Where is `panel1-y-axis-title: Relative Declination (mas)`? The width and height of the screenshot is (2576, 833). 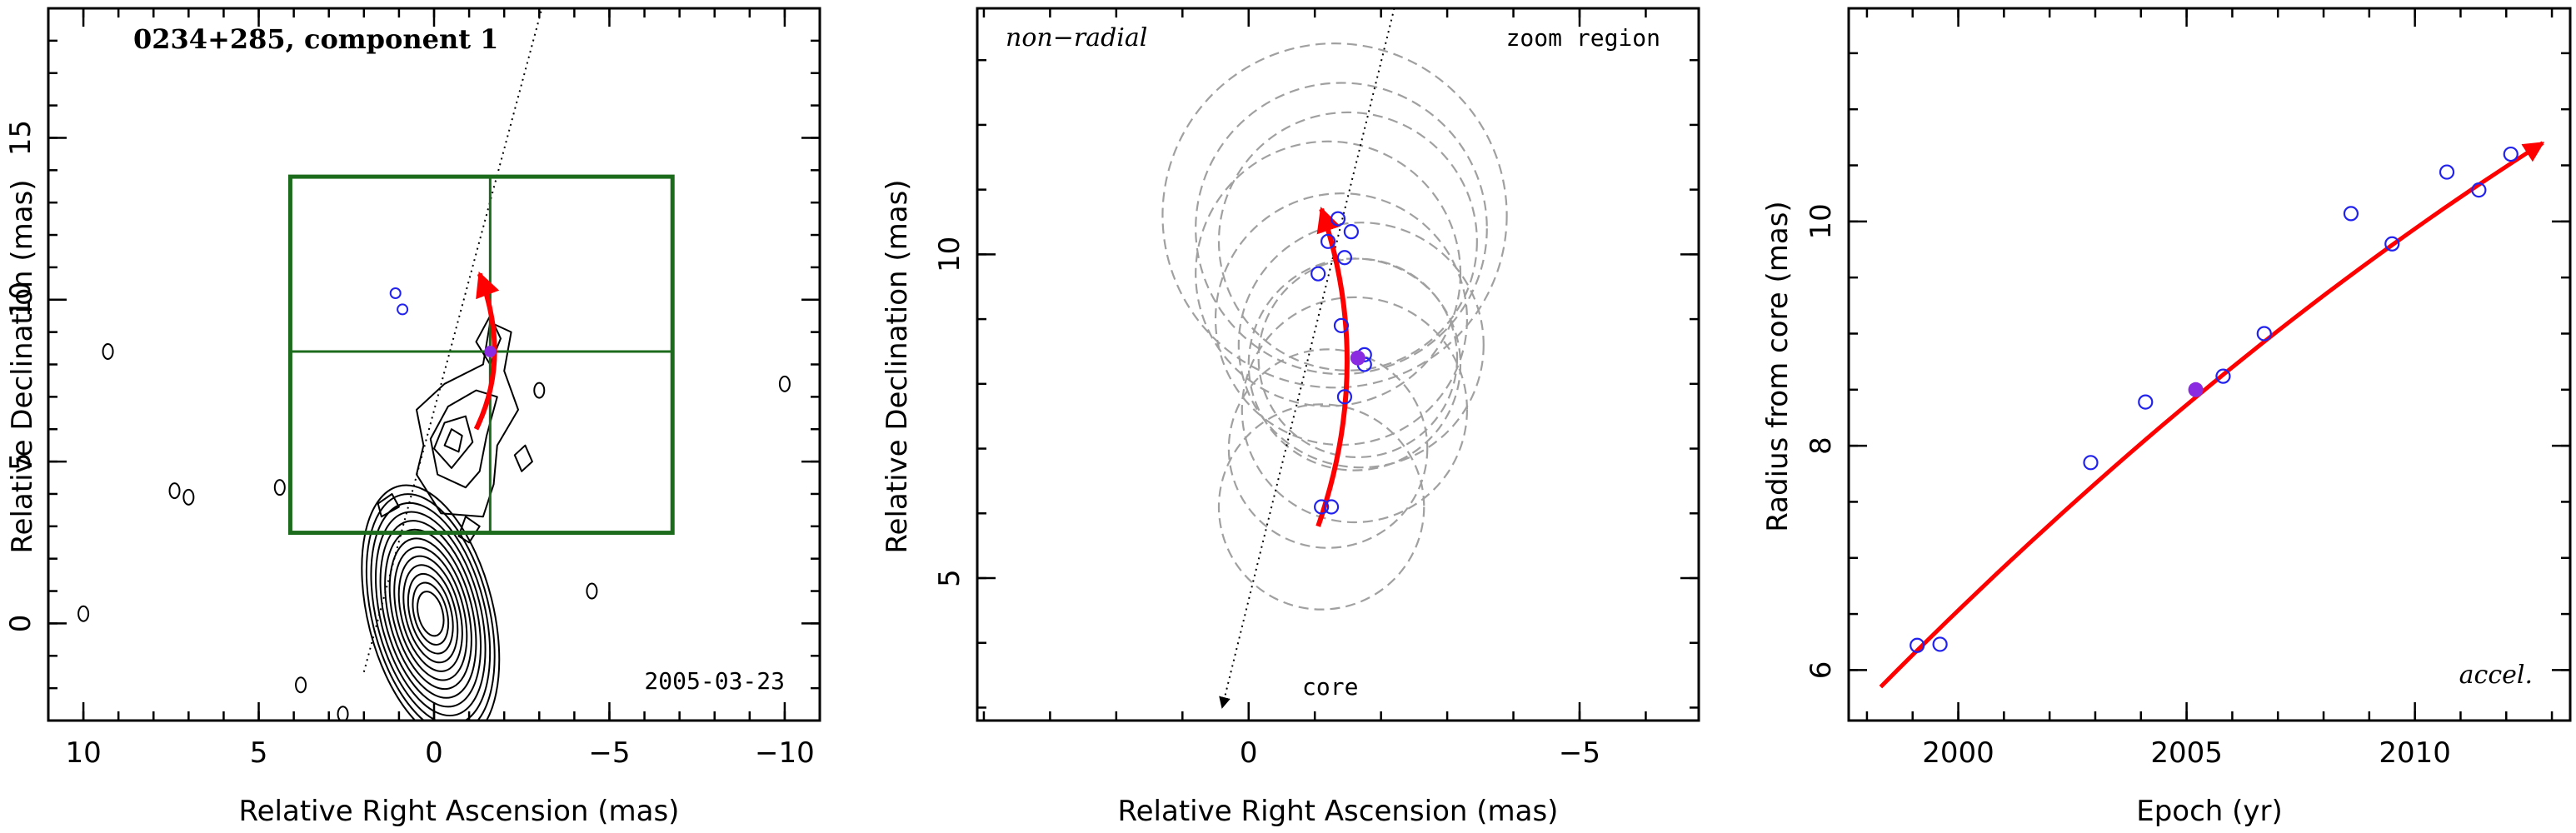 panel1-y-axis-title: Relative Declination (mas) is located at coordinates (22, 366).